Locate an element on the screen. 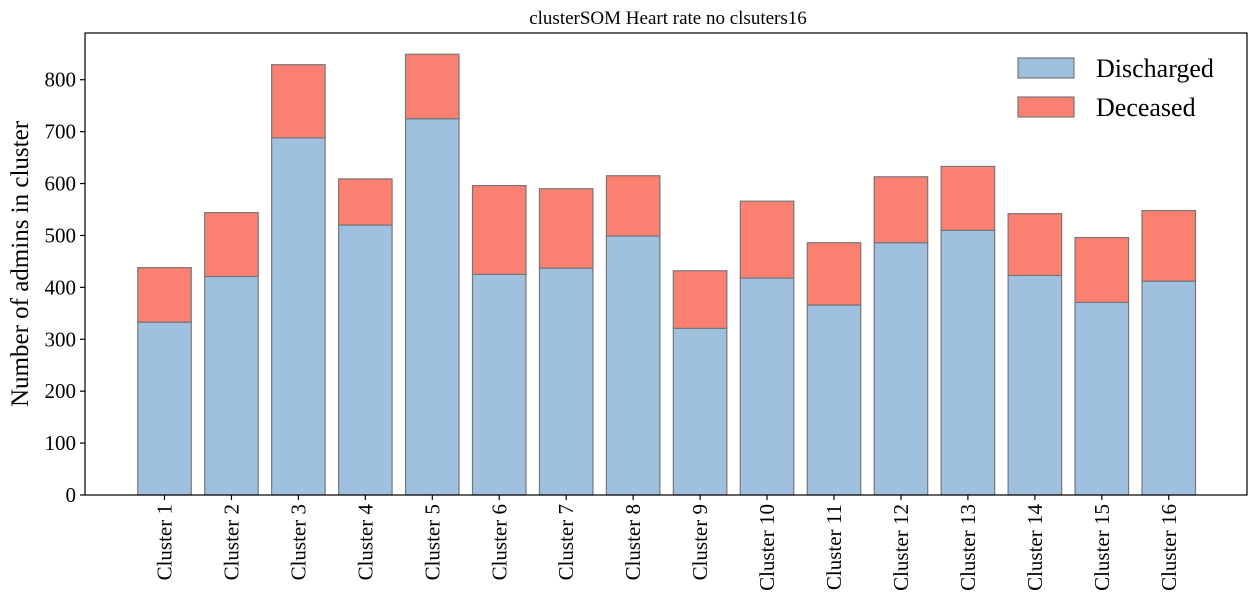 The width and height of the screenshot is (1257, 612). y-tick-label-0: 0 is located at coordinates (71, 495).